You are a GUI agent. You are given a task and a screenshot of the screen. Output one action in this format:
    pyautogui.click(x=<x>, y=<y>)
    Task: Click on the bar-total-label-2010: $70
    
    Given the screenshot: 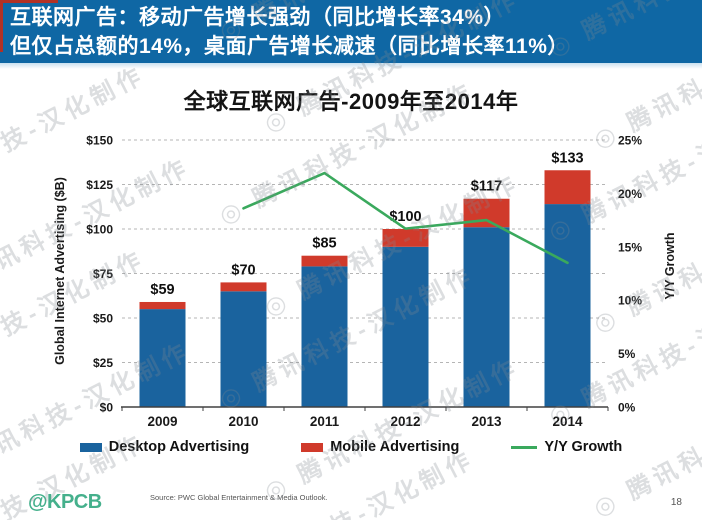 What is the action you would take?
    pyautogui.click(x=243, y=270)
    